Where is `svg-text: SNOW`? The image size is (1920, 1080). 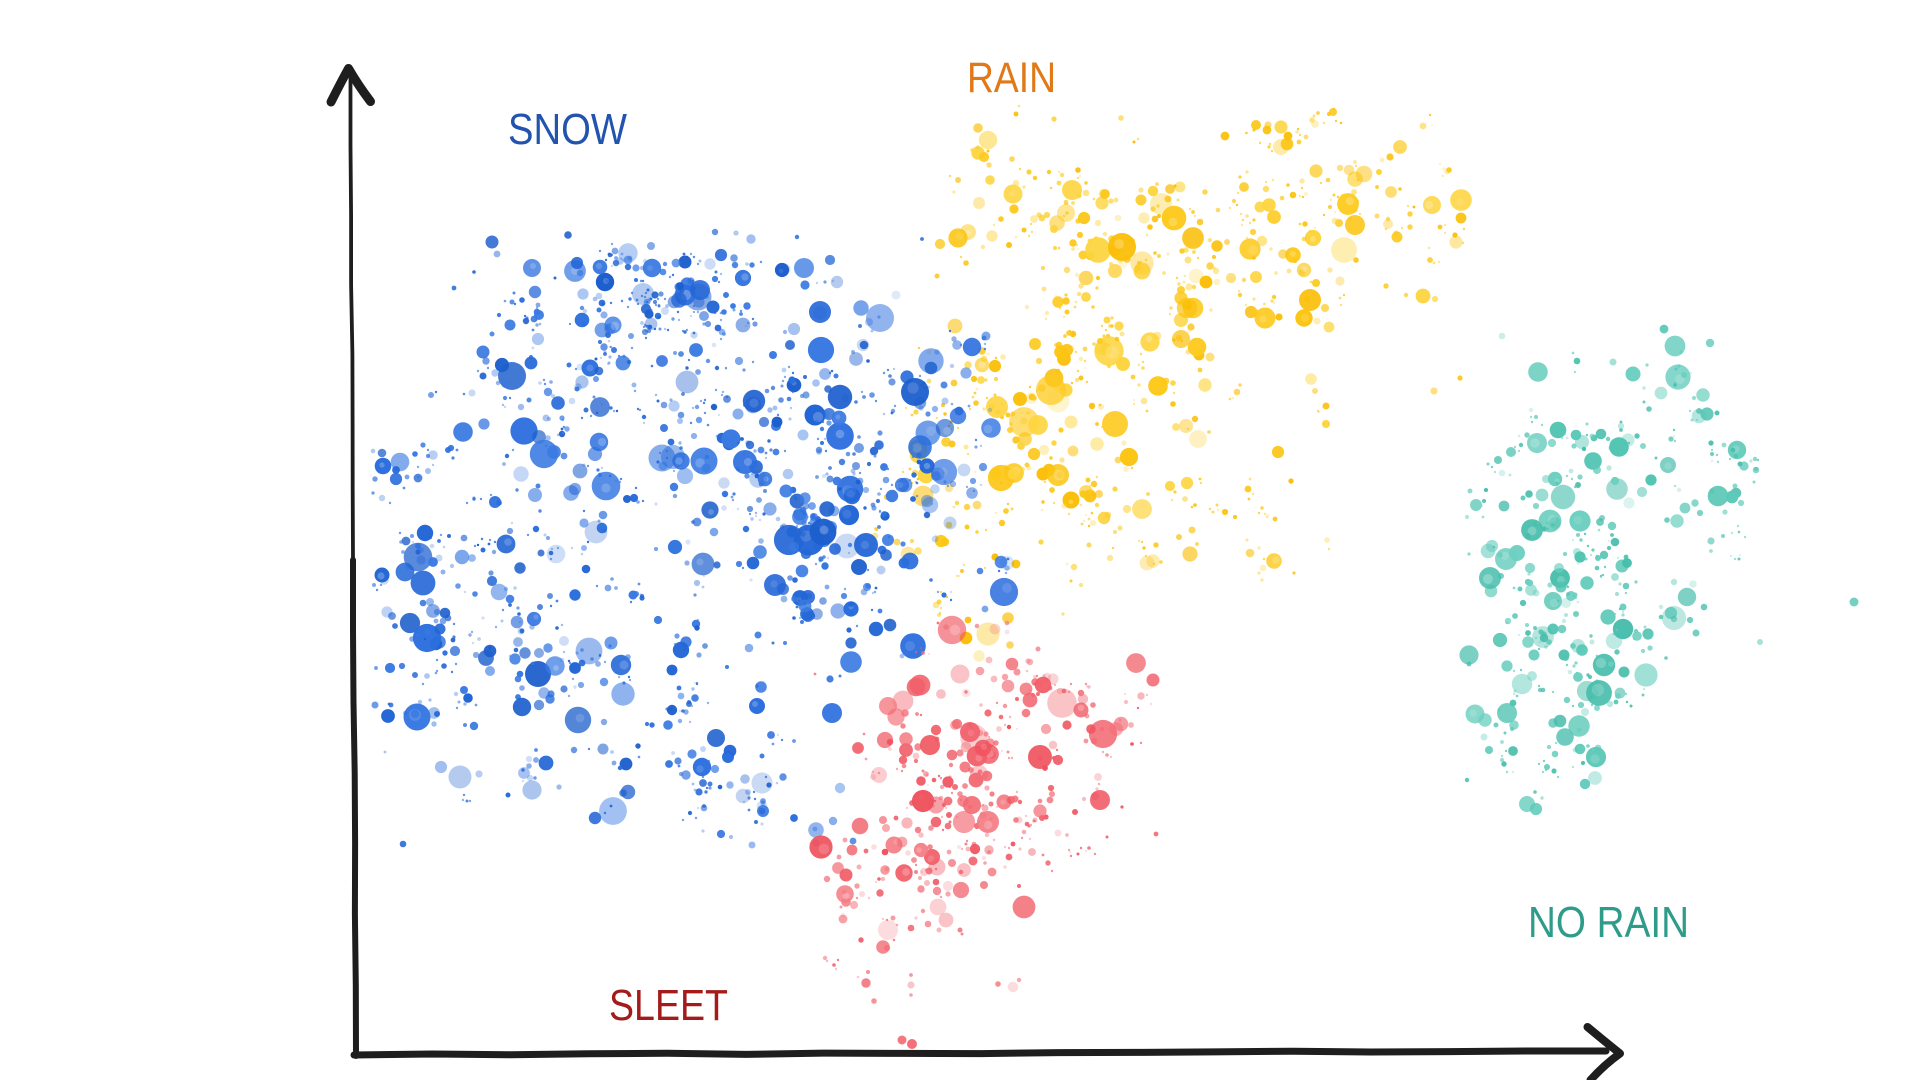 svg-text: SNOW is located at coordinates (567, 129).